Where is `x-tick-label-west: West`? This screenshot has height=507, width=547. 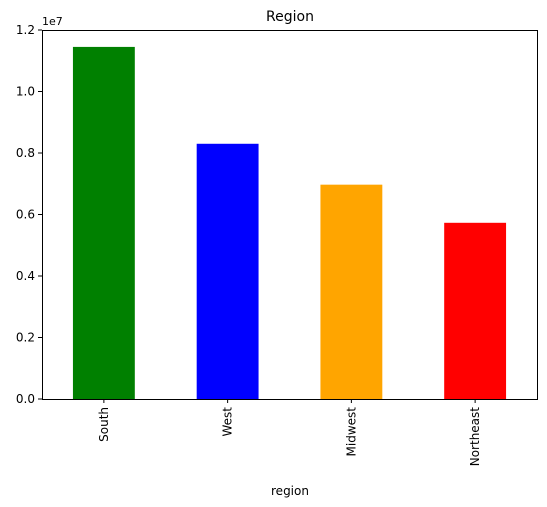
x-tick-label-west: West is located at coordinates (228, 422).